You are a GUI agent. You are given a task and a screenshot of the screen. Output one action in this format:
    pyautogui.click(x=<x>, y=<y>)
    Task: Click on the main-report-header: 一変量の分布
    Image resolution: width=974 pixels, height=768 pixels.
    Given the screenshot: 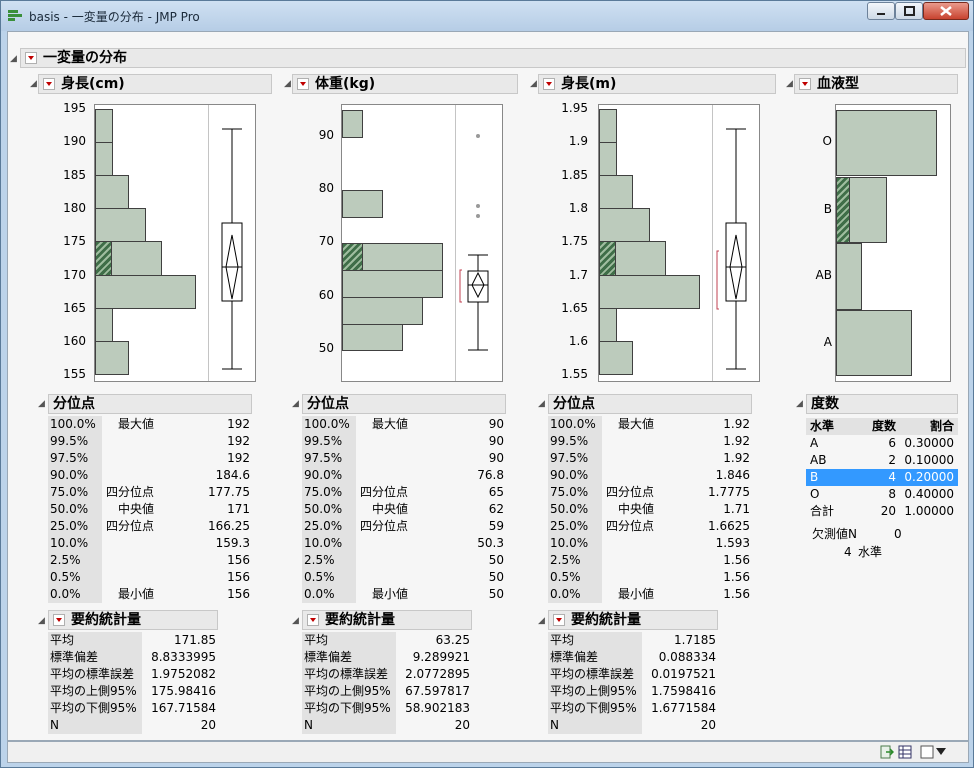 What is the action you would take?
    pyautogui.click(x=493, y=58)
    